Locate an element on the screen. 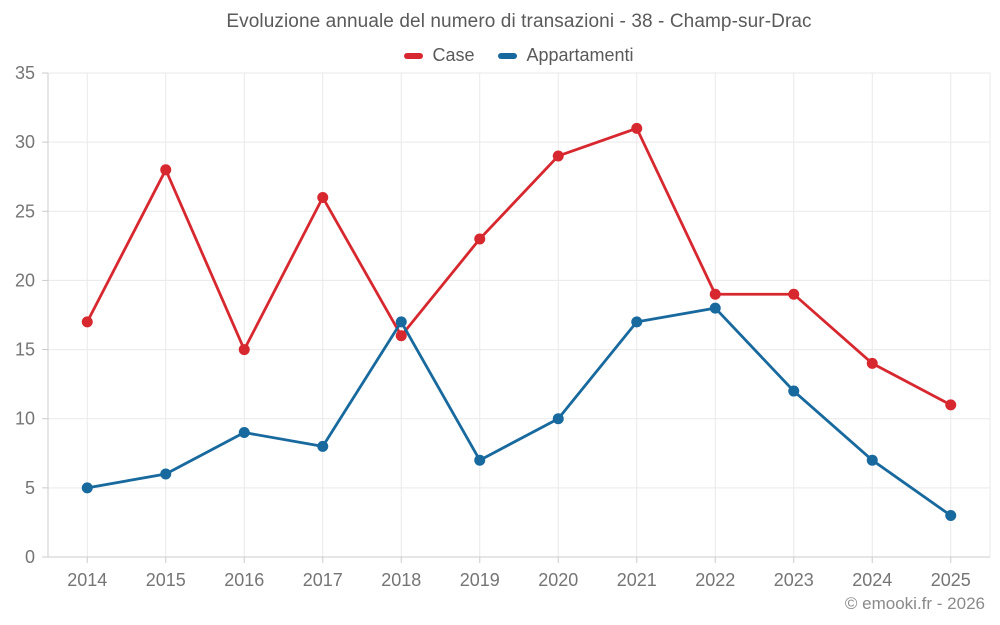 Image resolution: width=1000 pixels, height=625 pixels. x-tick-label: 2017 is located at coordinates (323, 580).